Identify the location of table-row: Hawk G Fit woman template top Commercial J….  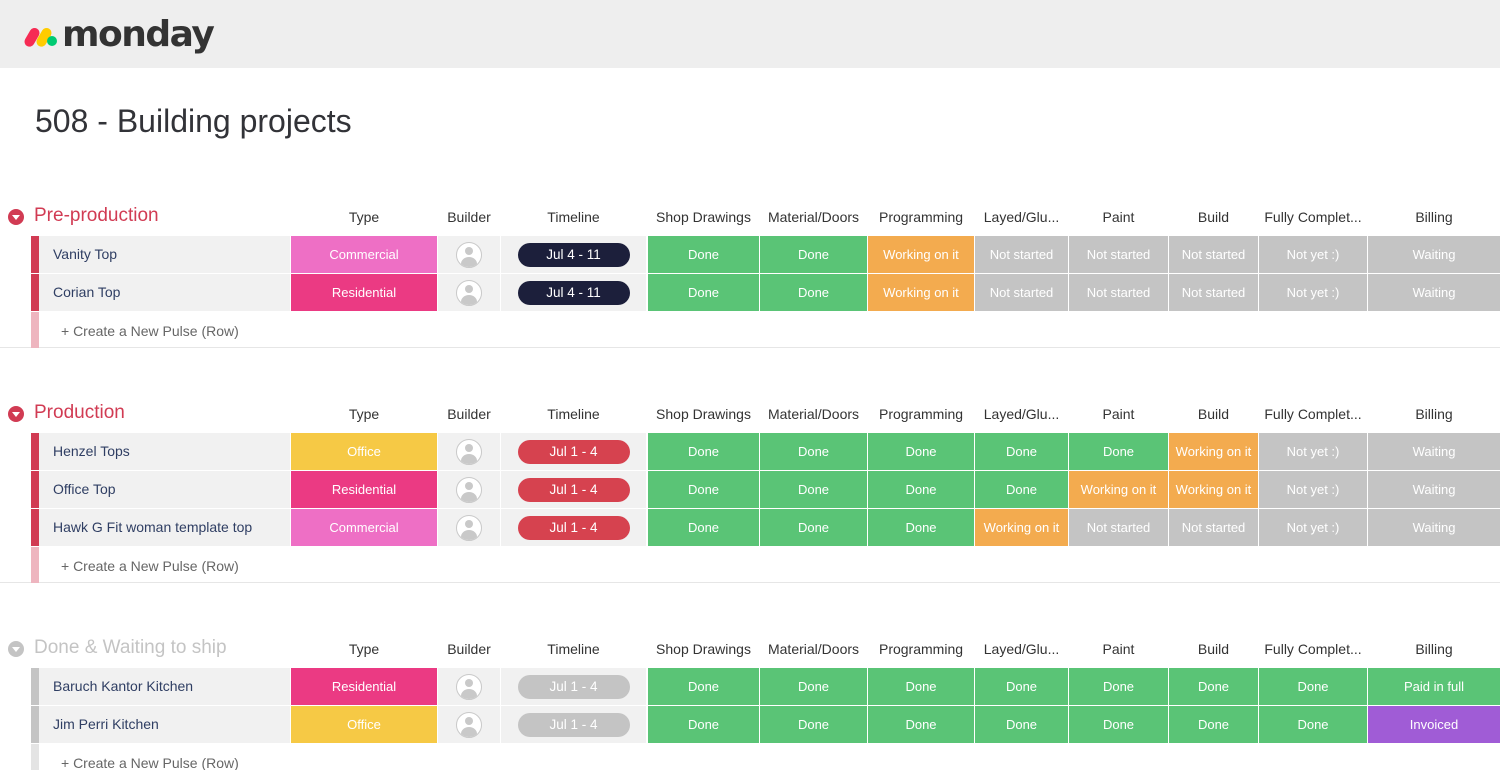
(750, 527).